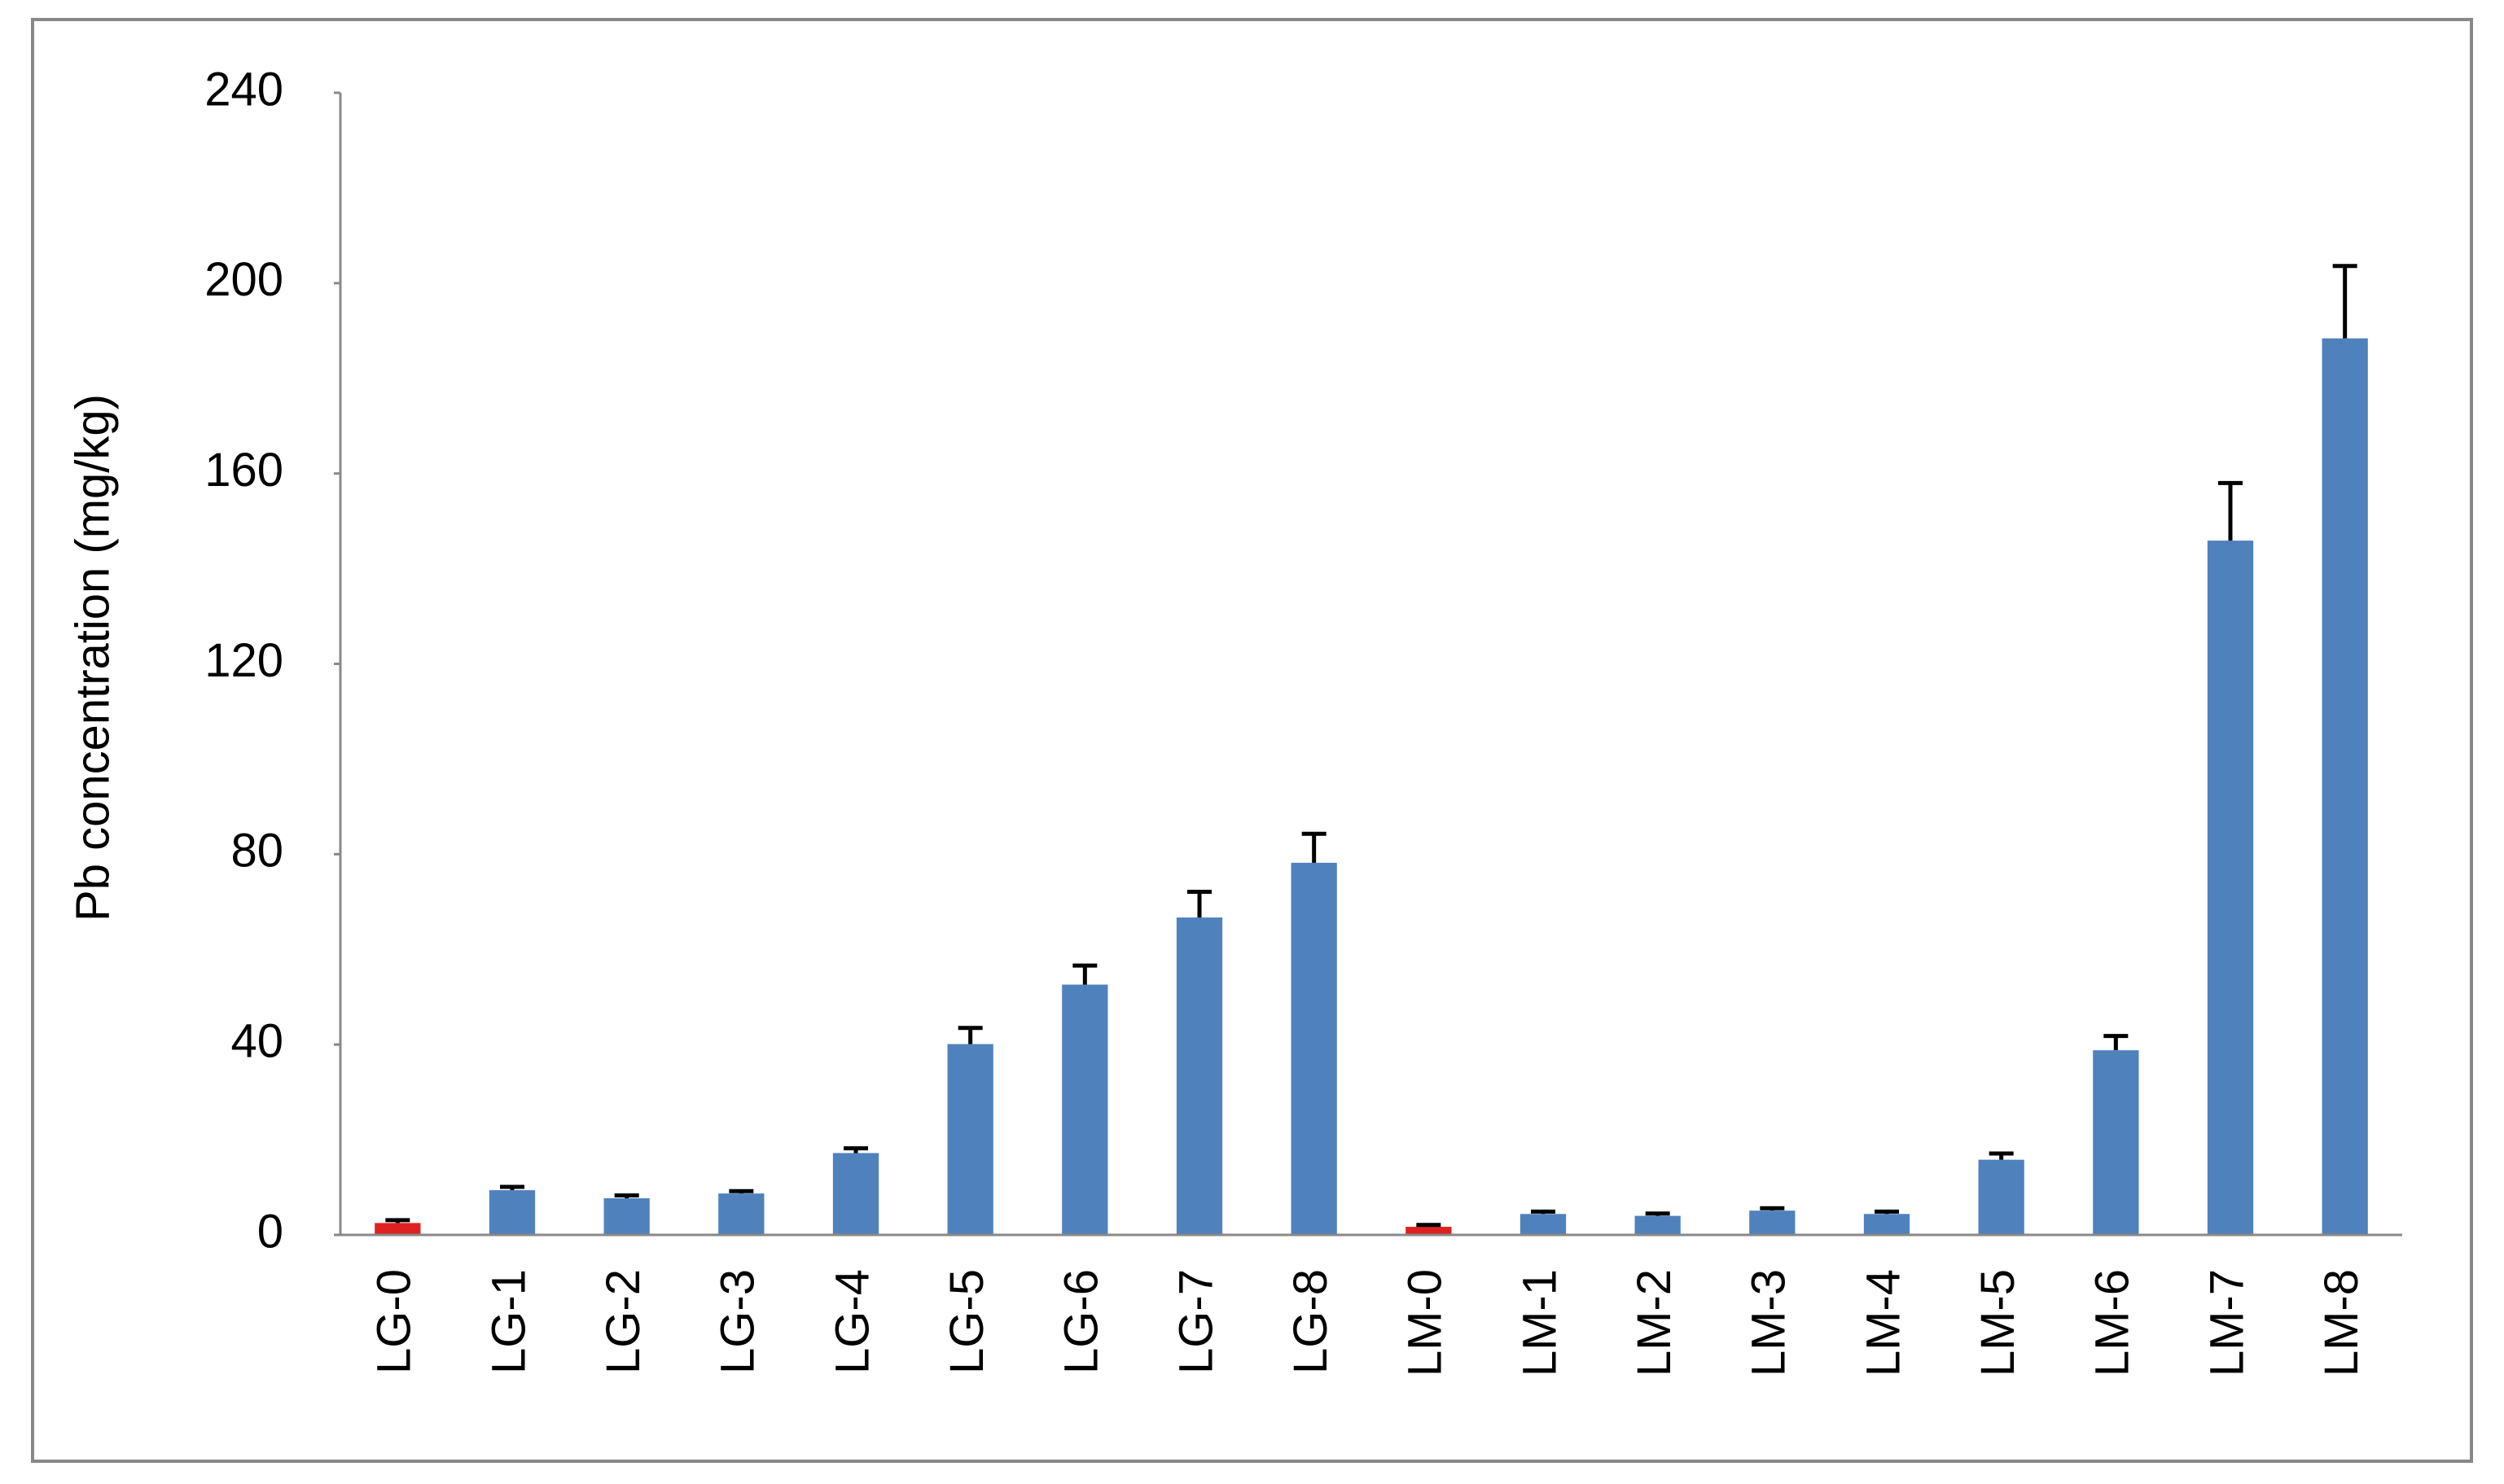 The width and height of the screenshot is (2504, 1484). What do you see at coordinates (1884, 1323) in the screenshot?
I see `x-tick-label: LM-4` at bounding box center [1884, 1323].